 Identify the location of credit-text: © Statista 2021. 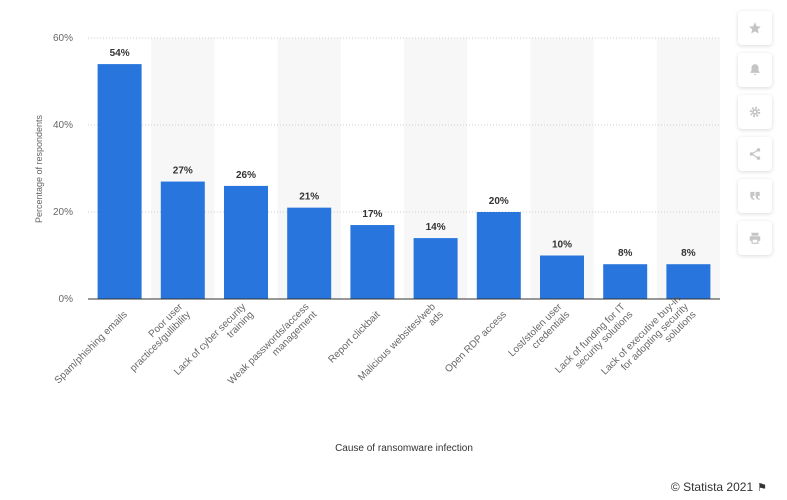
(712, 487).